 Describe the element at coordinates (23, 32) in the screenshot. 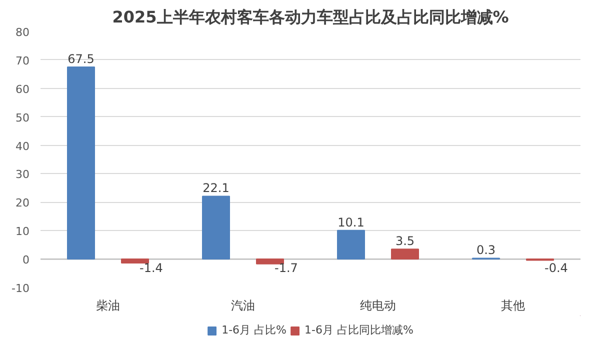

I see `y-tick-label: 80` at that location.